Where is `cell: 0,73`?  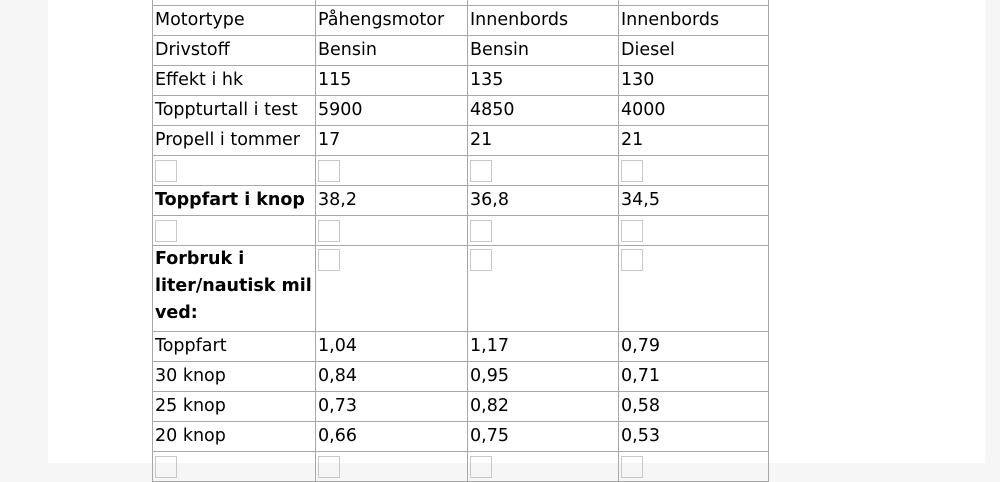
cell: 0,73 is located at coordinates (391, 406).